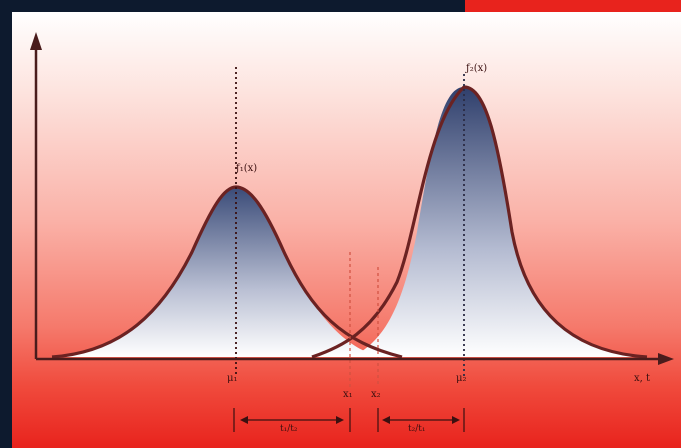 This screenshot has width=681, height=448. Describe the element at coordinates (232, 378) in the screenshot. I see `mean-left-label: μ₁` at that location.